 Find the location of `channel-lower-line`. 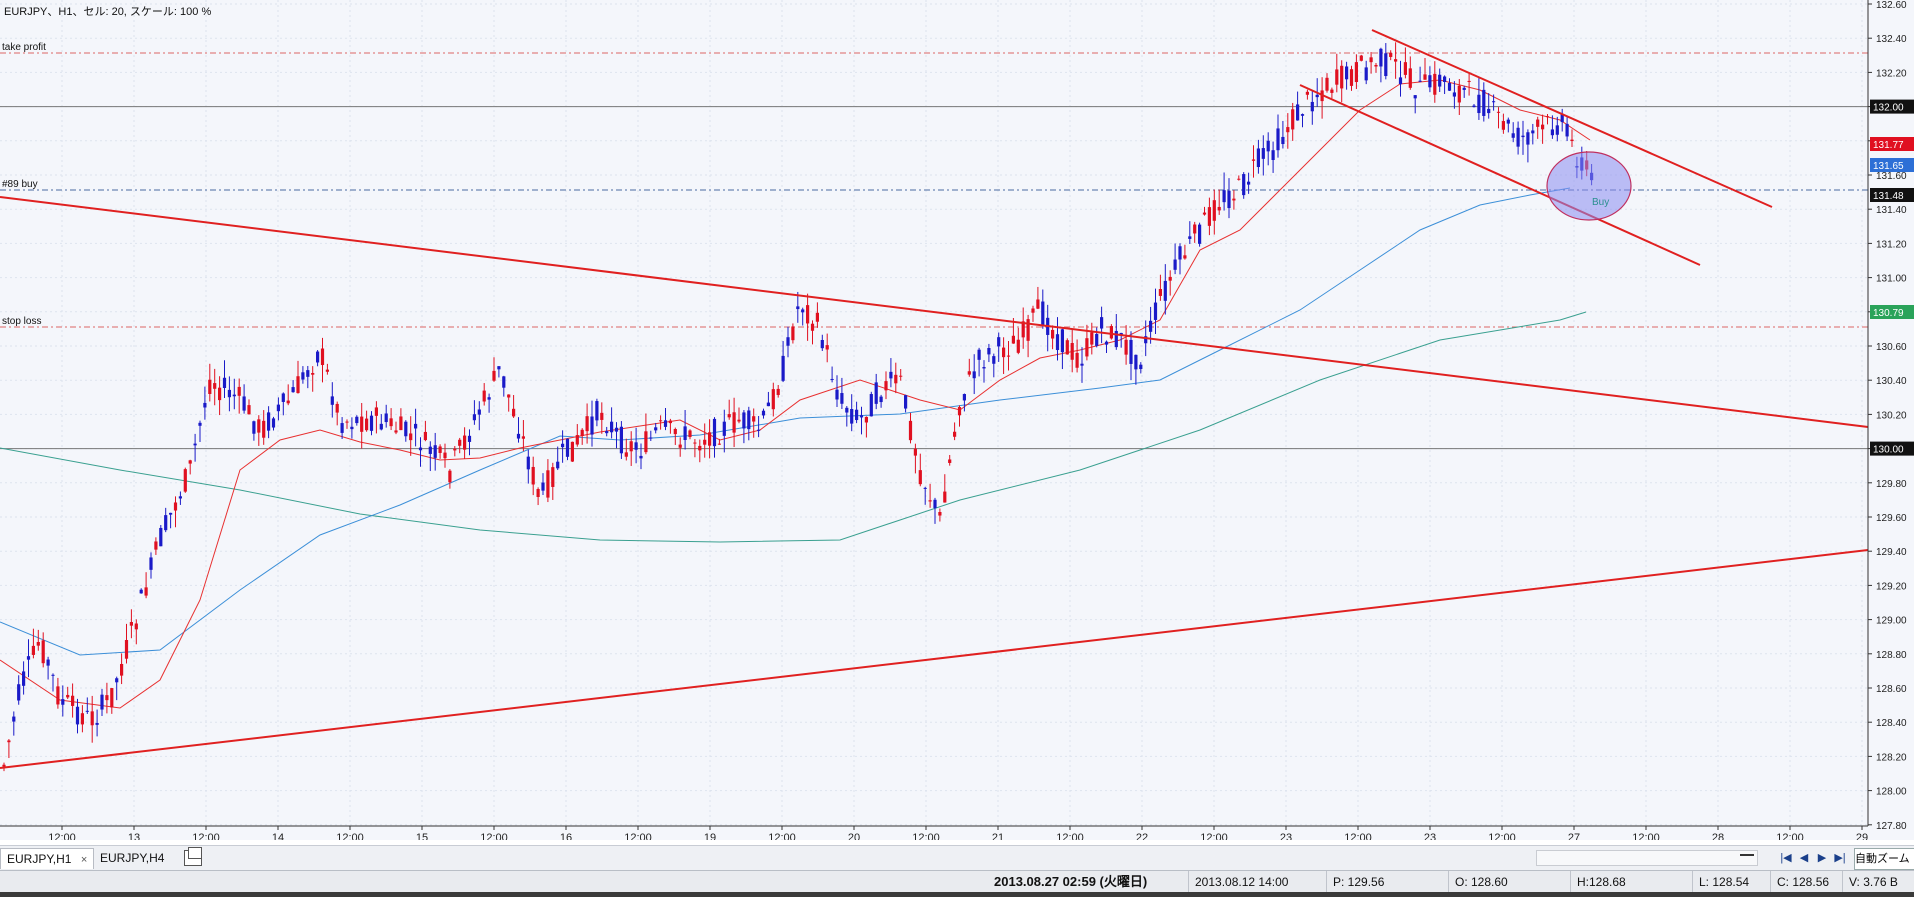

channel-lower-line is located at coordinates (1500, 175).